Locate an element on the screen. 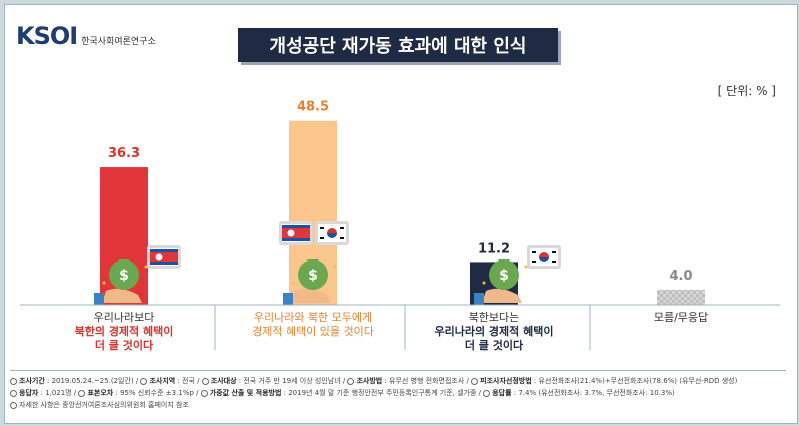 The image size is (800, 426). footer-label: 조사기간 is located at coordinates (32, 381).